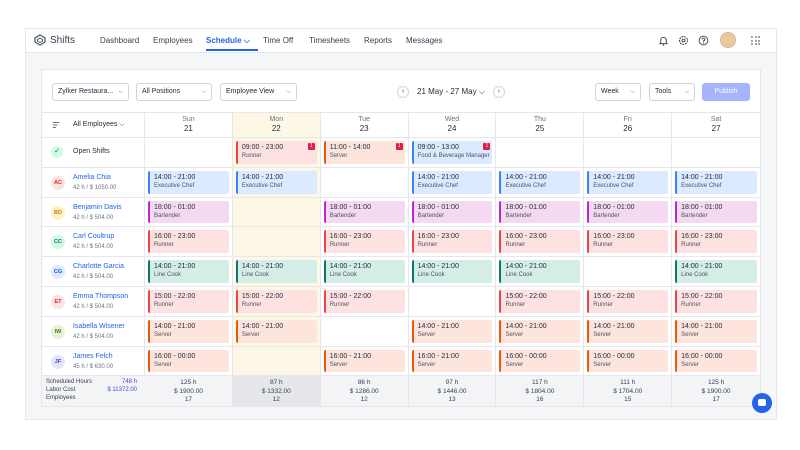  Describe the element at coordinates (437, 185) in the screenshot. I see `shift-role: Executive Chef` at that location.